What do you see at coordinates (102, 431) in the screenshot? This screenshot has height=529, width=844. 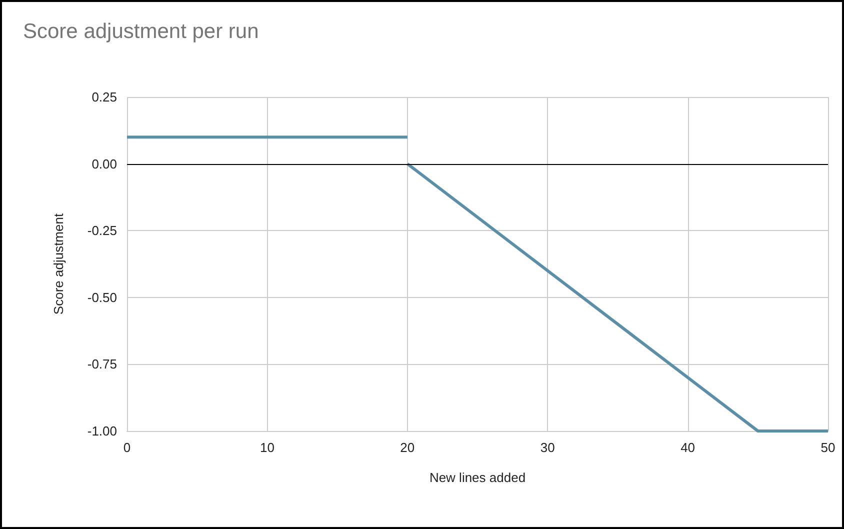 I see `y-tick-label: -1.00` at bounding box center [102, 431].